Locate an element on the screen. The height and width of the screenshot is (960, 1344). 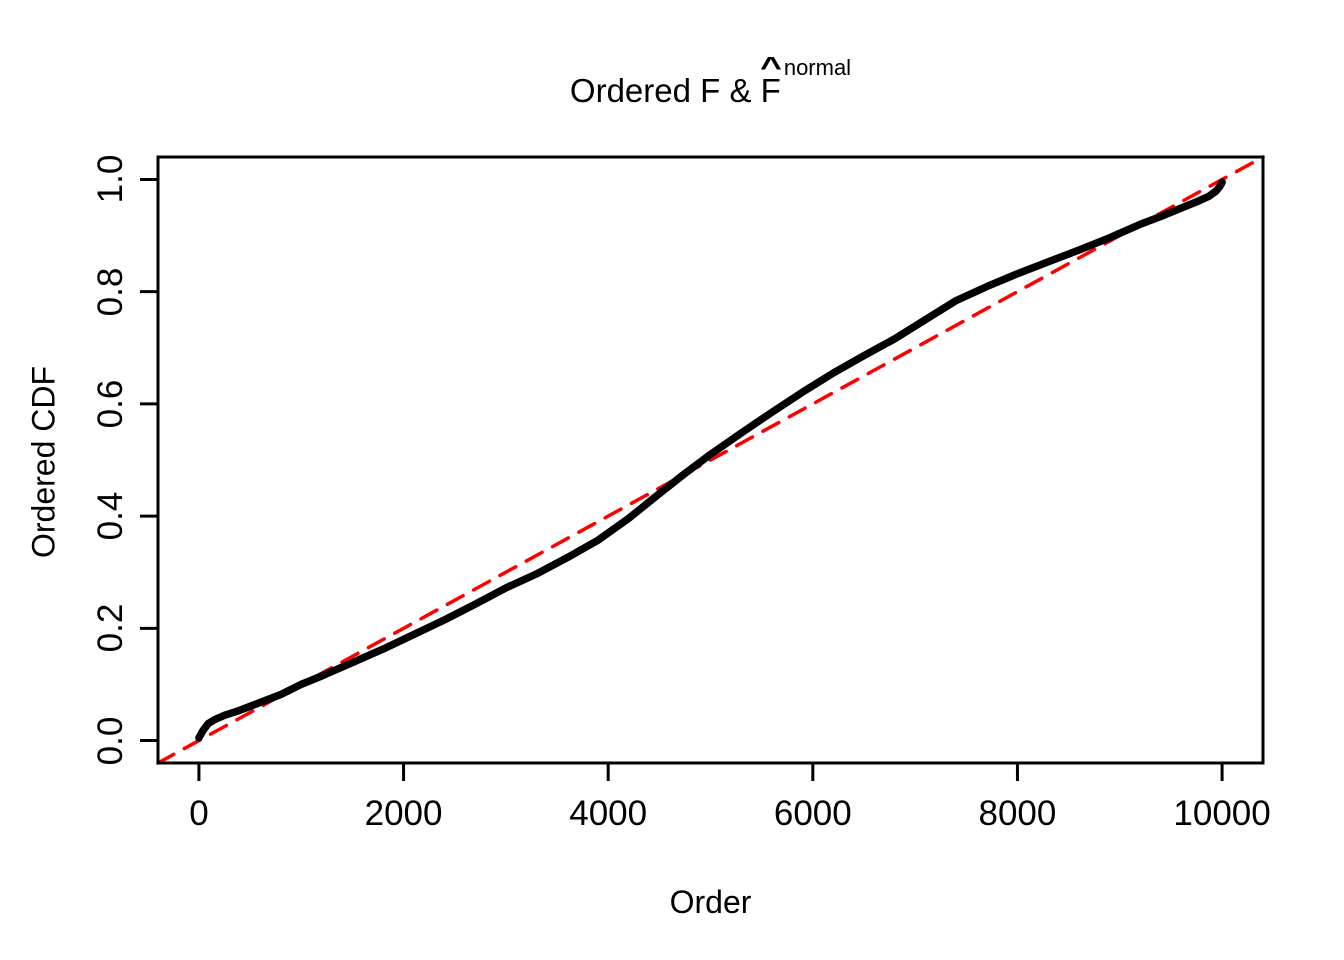
chart-title: Ordered F & F ^ normal is located at coordinates (710, 81).